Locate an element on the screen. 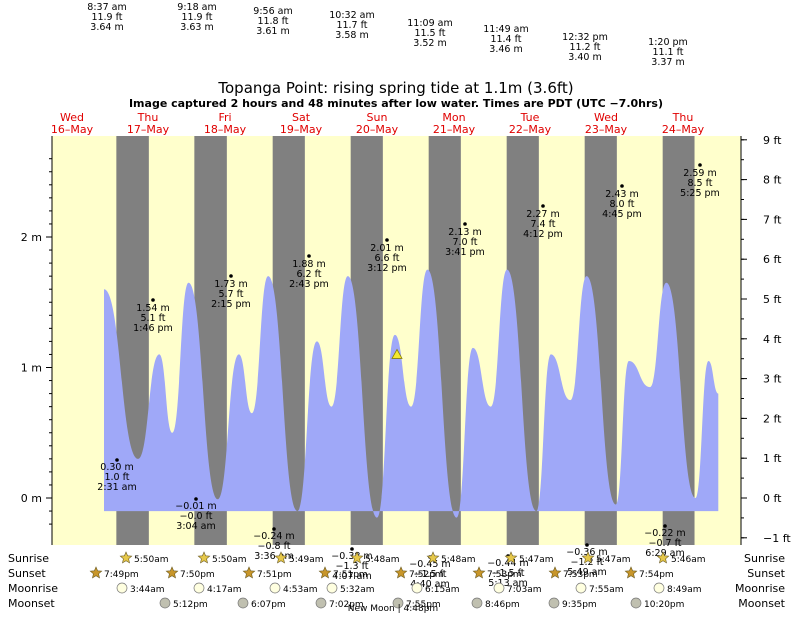  row-label-left: Moonset is located at coordinates (31, 603).